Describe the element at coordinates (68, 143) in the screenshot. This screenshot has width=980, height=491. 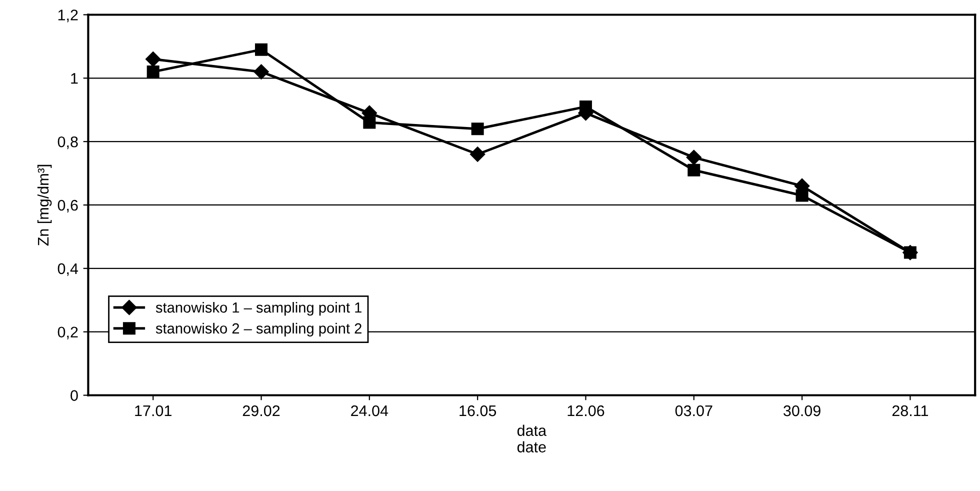
I see `y-tick-label: 0,8` at that location.